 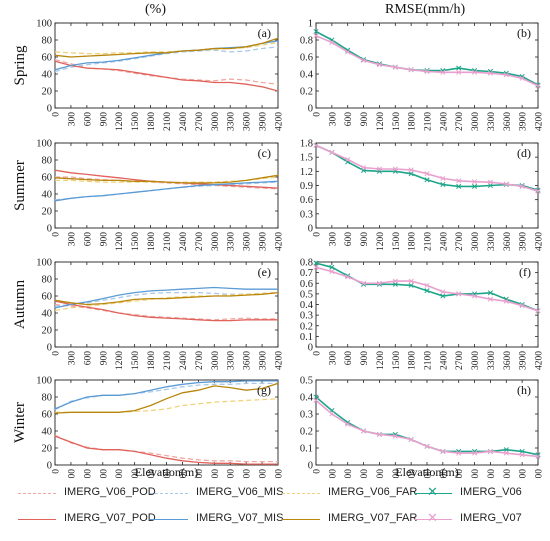 I want to click on panel-tag: (d), so click(x=524, y=153).